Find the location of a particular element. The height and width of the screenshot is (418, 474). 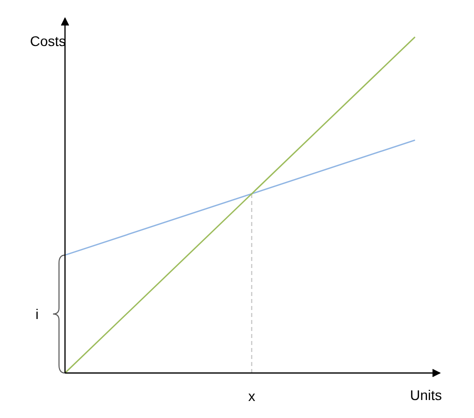

x-axis-title: Units is located at coordinates (426, 395).